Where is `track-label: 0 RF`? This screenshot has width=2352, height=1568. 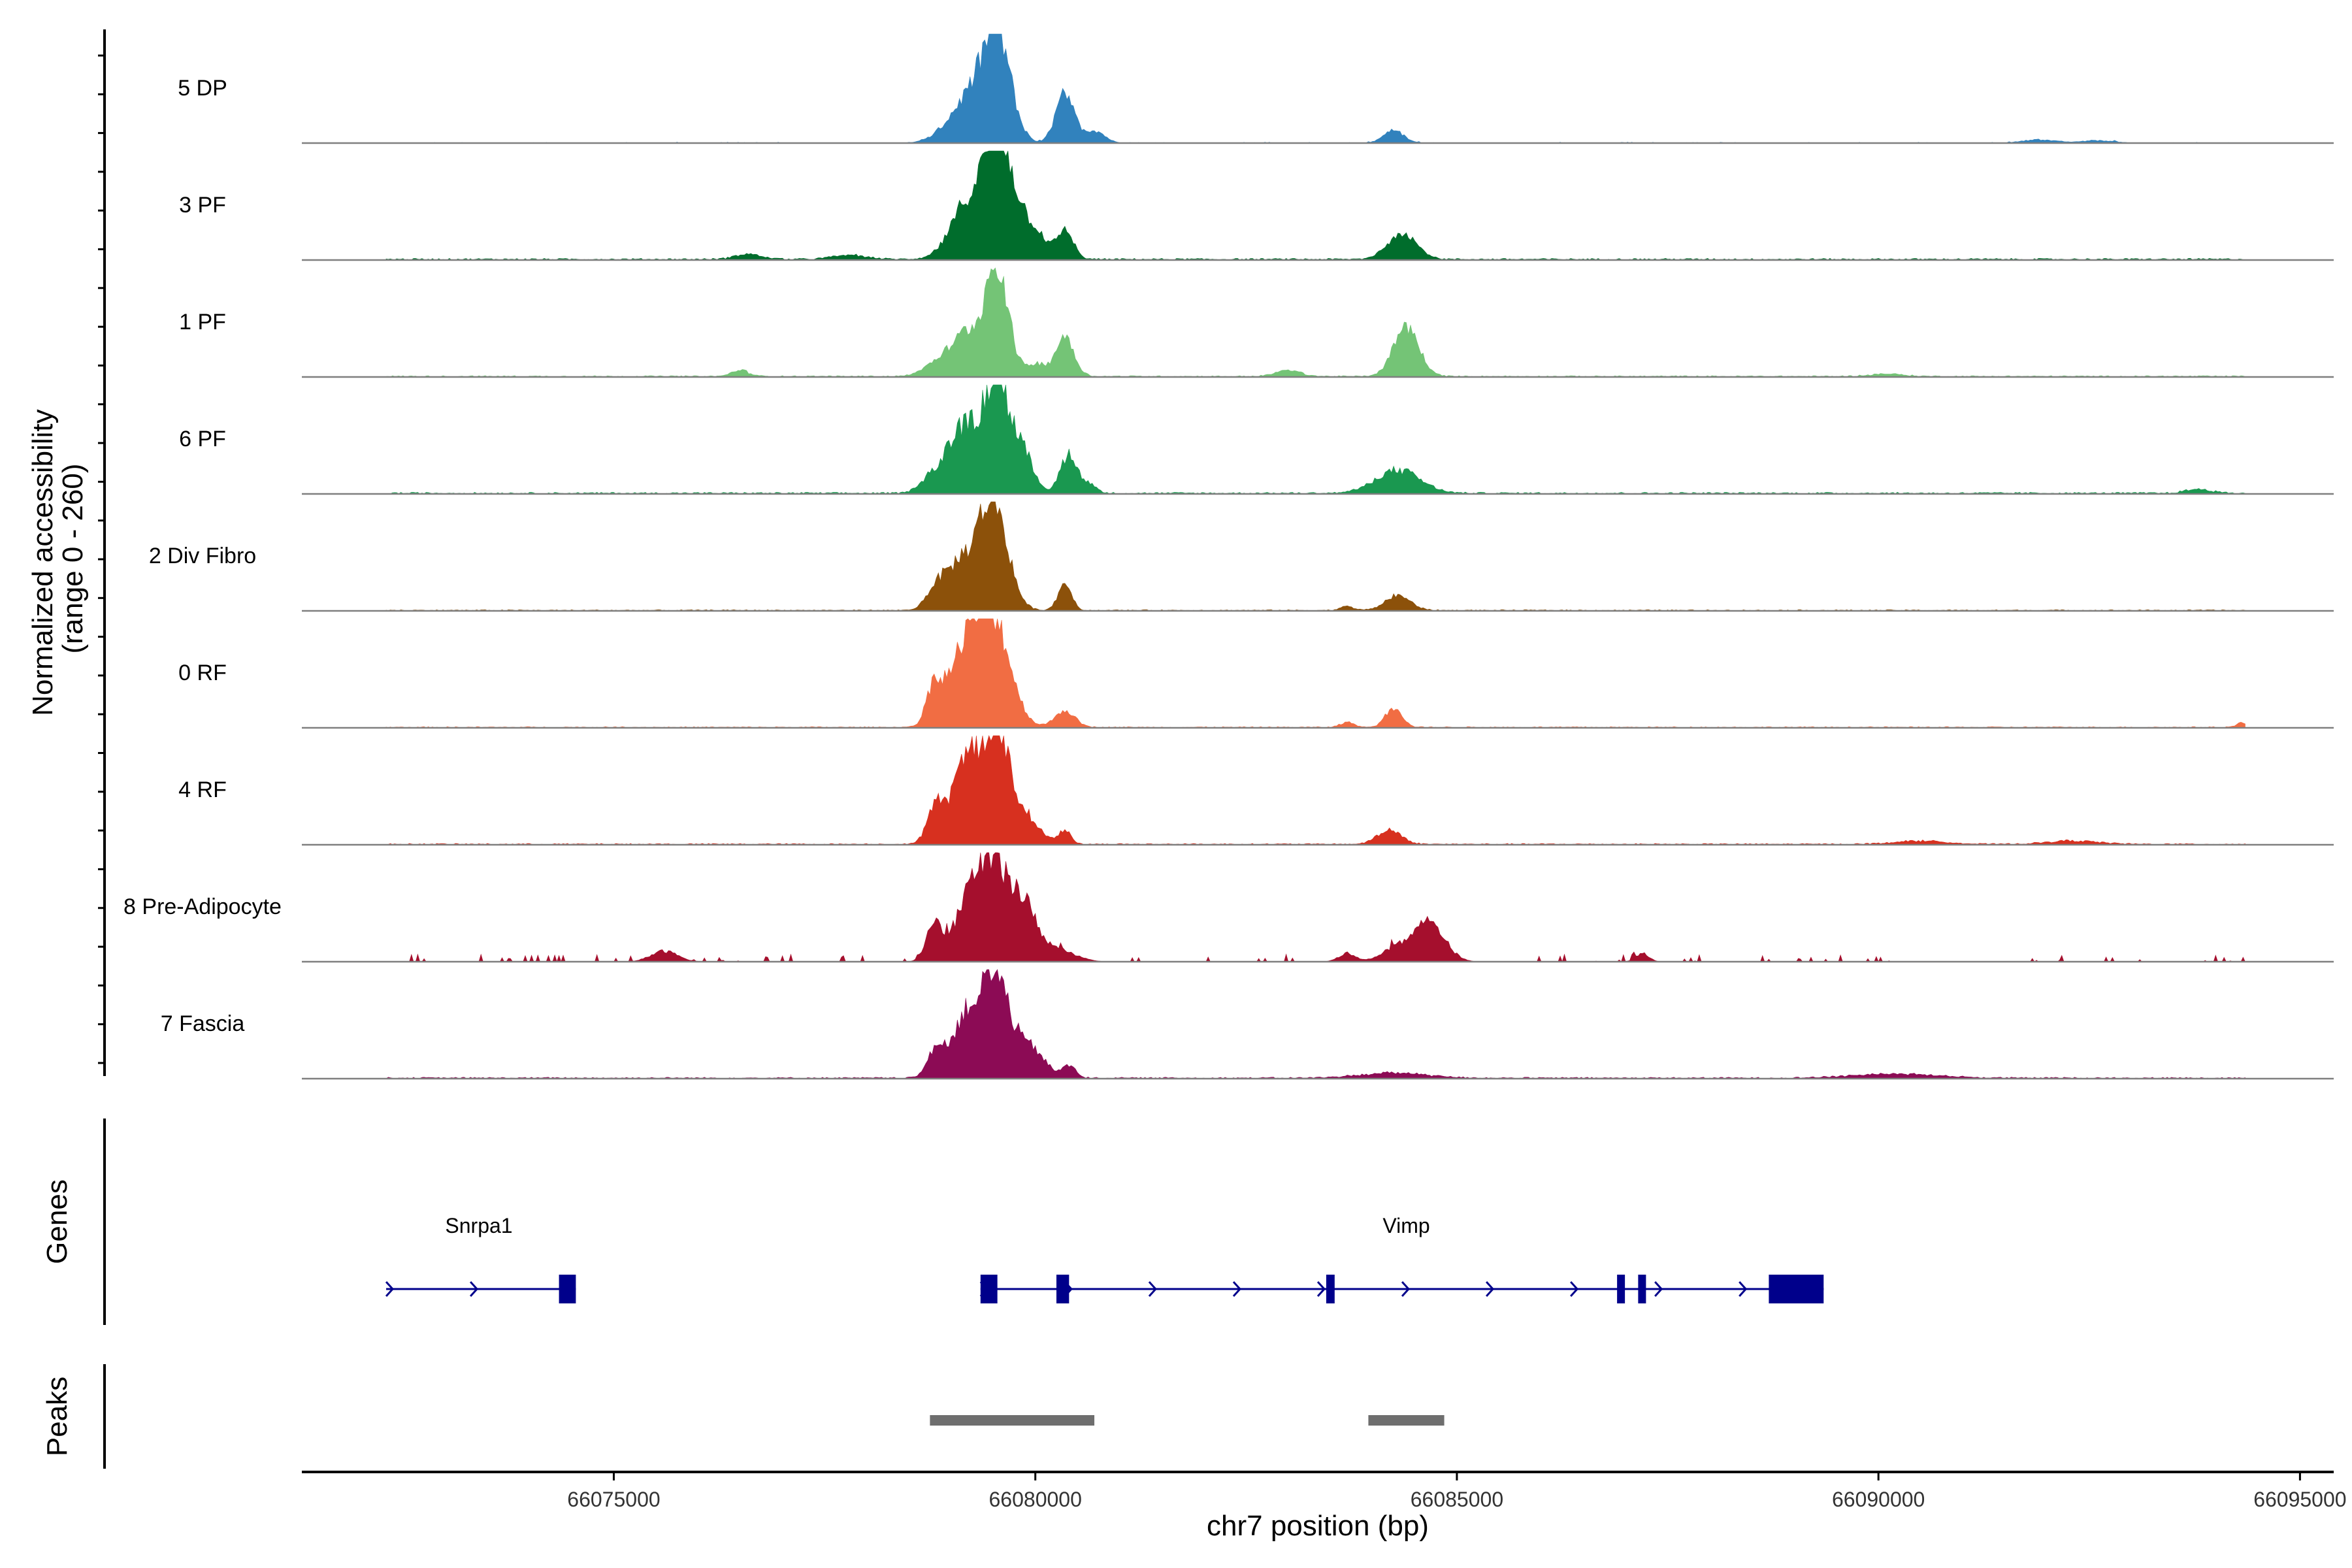 track-label: 0 RF is located at coordinates (202, 673).